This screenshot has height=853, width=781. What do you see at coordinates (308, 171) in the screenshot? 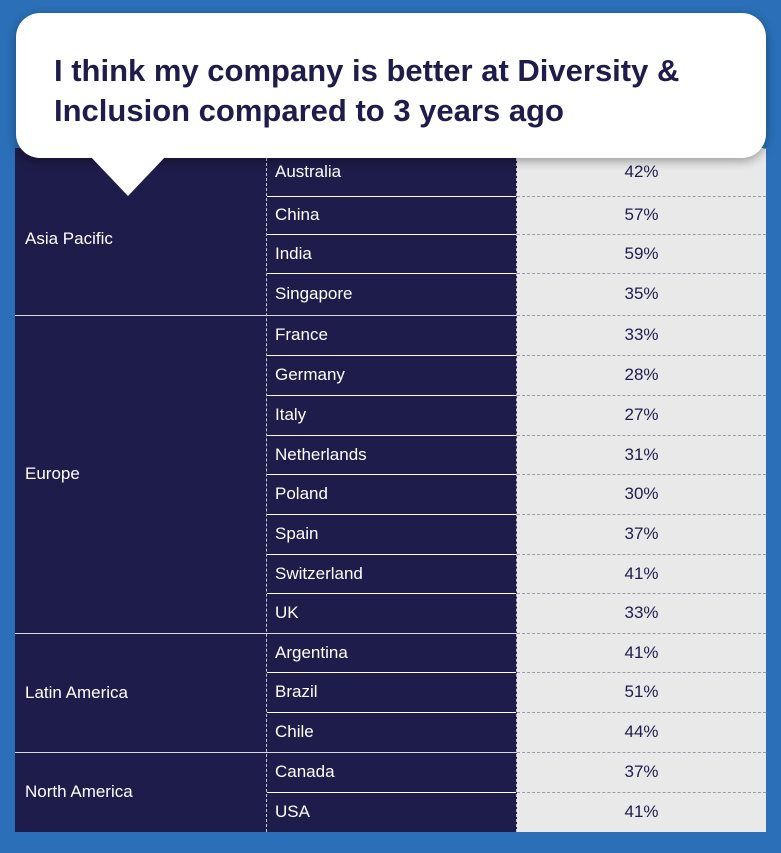
I see `country-label: Australia` at bounding box center [308, 171].